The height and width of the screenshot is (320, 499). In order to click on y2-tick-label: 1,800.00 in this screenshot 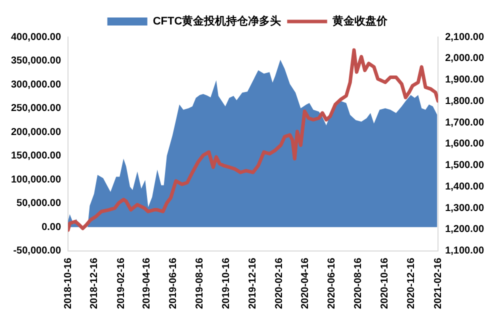, I will do `click(464, 101)`.